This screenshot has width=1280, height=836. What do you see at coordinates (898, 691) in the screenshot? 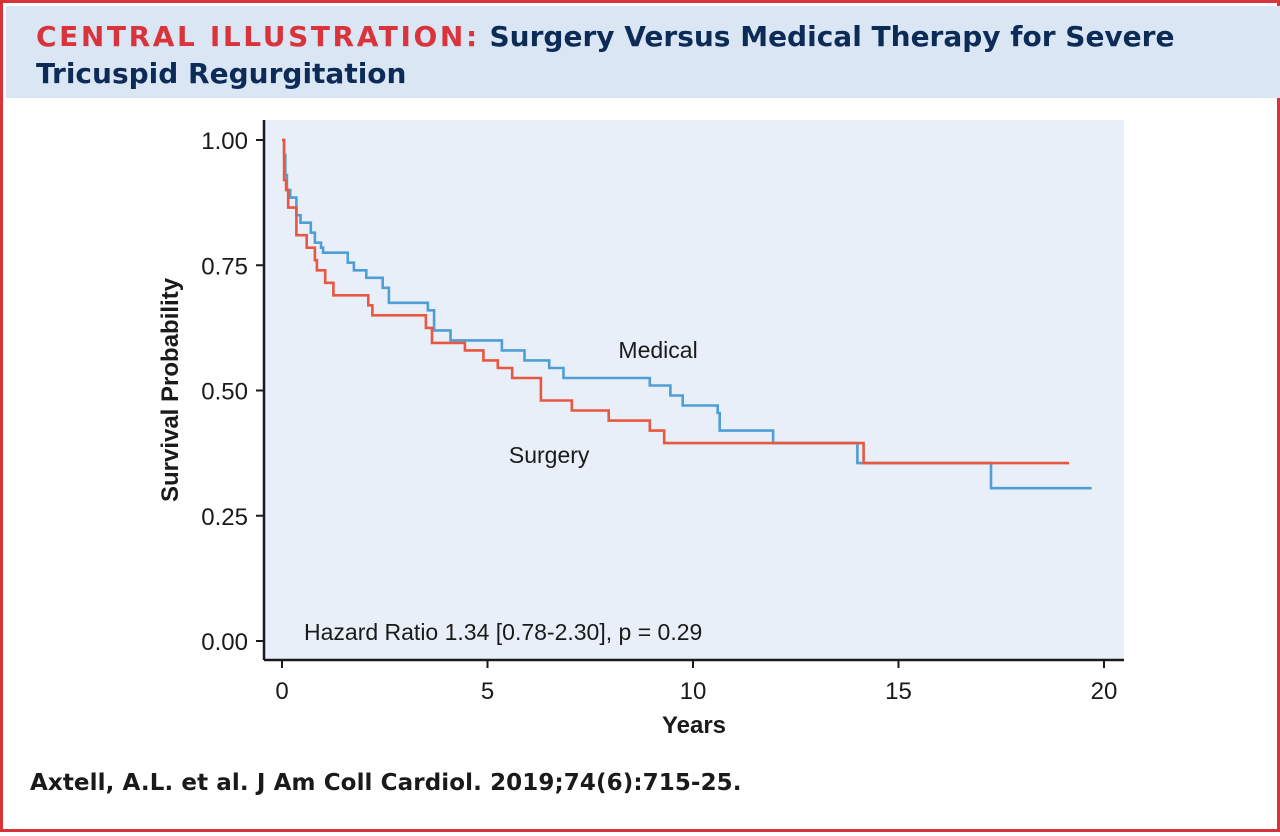
I see `x-tick-label: 15` at bounding box center [898, 691].